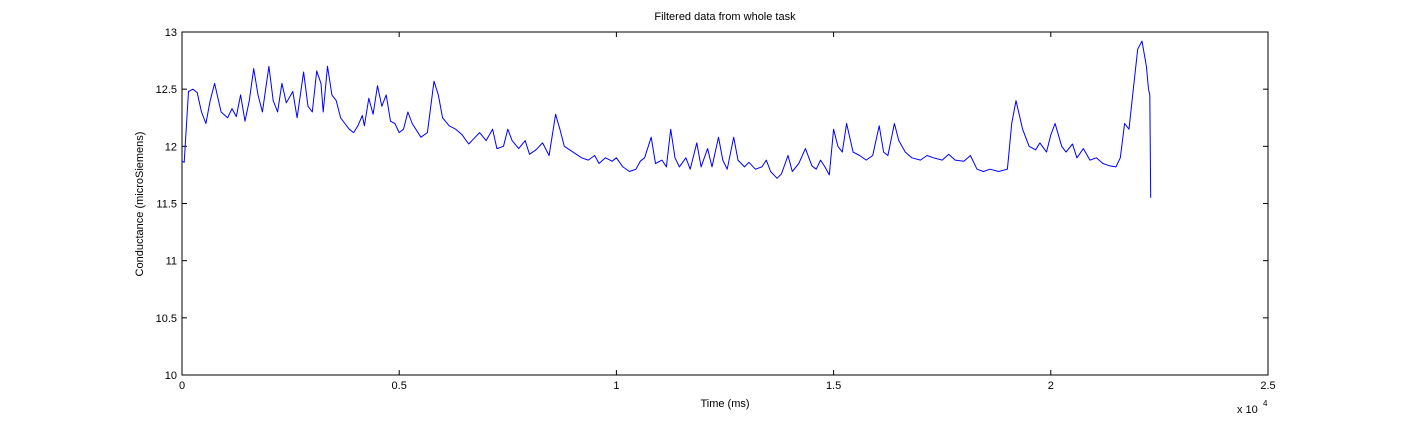  What do you see at coordinates (1247, 410) in the screenshot?
I see `x-axis-exponent-label: x 10` at bounding box center [1247, 410].